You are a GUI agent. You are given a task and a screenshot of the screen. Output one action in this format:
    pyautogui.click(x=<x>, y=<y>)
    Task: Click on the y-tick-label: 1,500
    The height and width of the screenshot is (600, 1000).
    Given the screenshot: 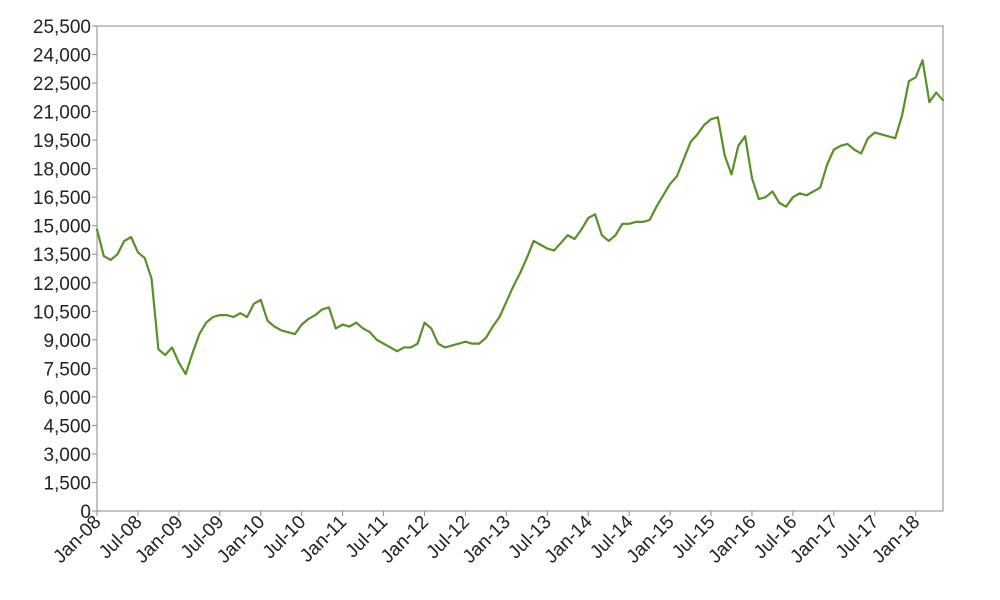 What is the action you would take?
    pyautogui.click(x=67, y=483)
    